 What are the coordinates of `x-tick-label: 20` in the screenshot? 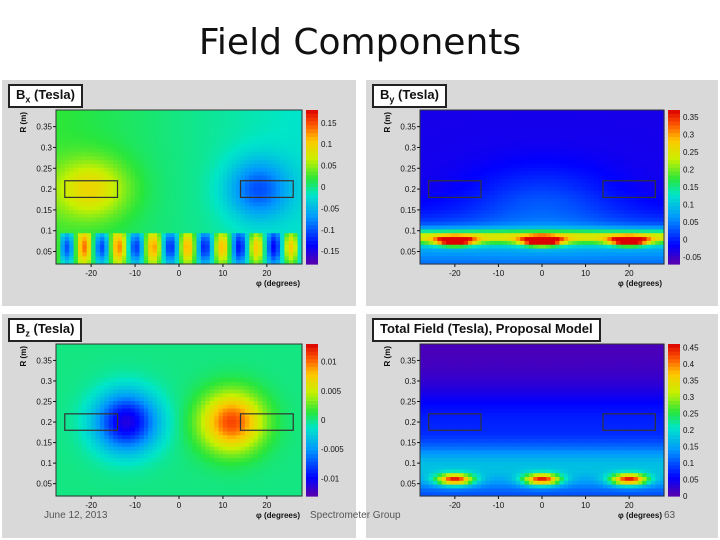 It's located at (266, 273).